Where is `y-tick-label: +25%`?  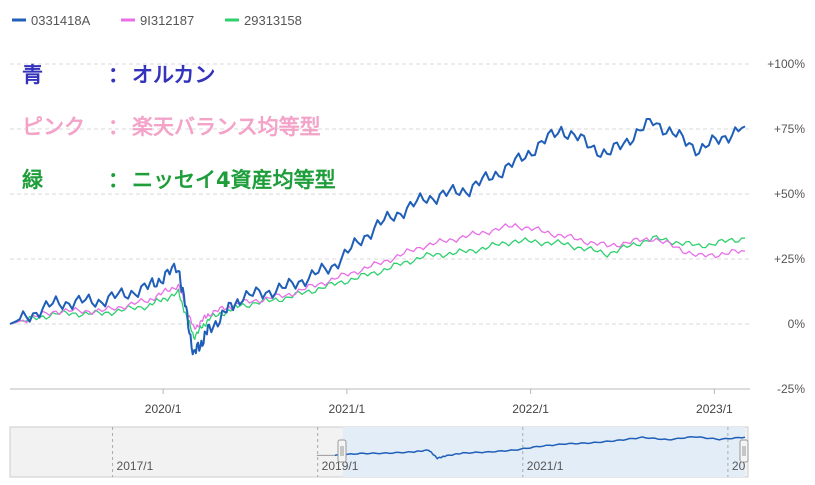
y-tick-label: +25% is located at coordinates (789, 259).